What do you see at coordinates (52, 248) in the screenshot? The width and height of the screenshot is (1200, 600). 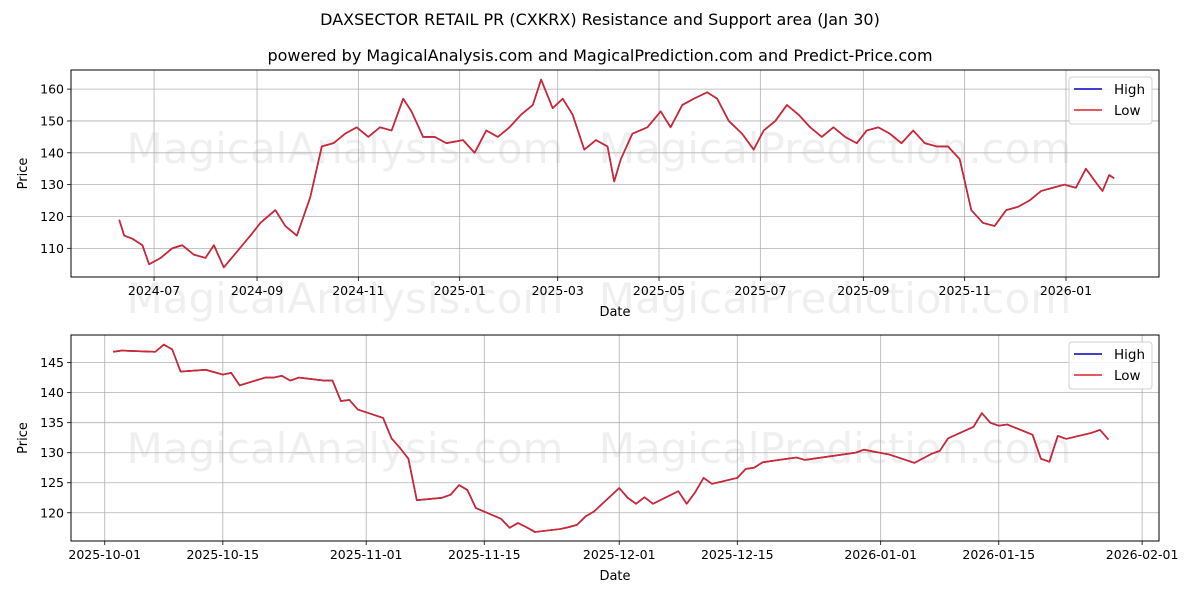 I see `y-tick-label: 110` at bounding box center [52, 248].